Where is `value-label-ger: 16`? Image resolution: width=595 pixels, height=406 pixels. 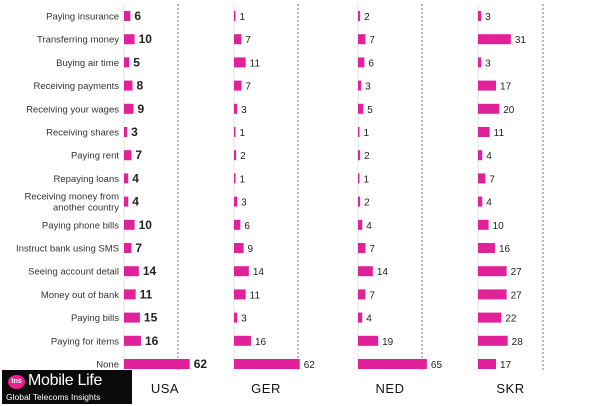 value-label-ger: 16 is located at coordinates (261, 342).